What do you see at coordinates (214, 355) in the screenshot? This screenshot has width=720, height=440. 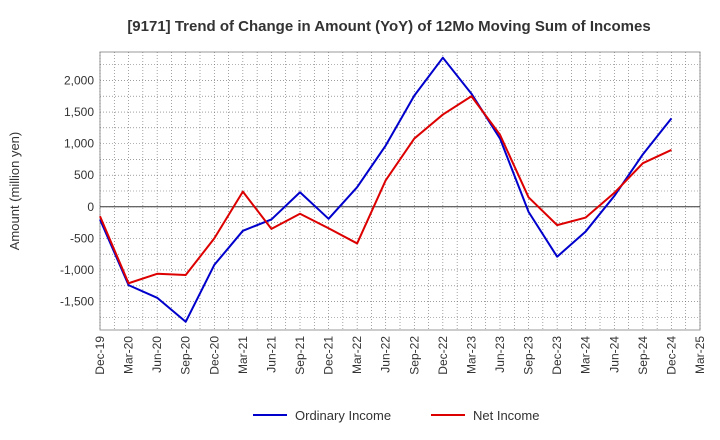 I see `x-tick-label: Dec-20` at bounding box center [214, 355].